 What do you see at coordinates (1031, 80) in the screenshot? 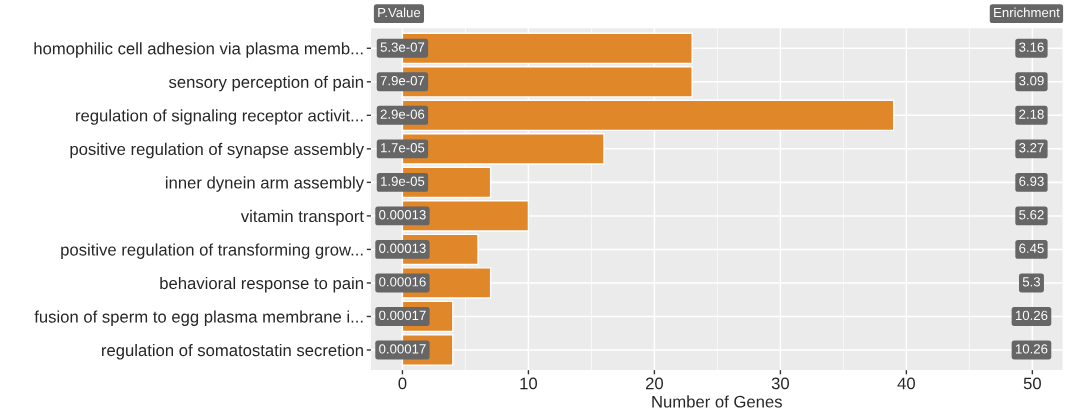
I see `annotation: 3.09` at bounding box center [1031, 80].